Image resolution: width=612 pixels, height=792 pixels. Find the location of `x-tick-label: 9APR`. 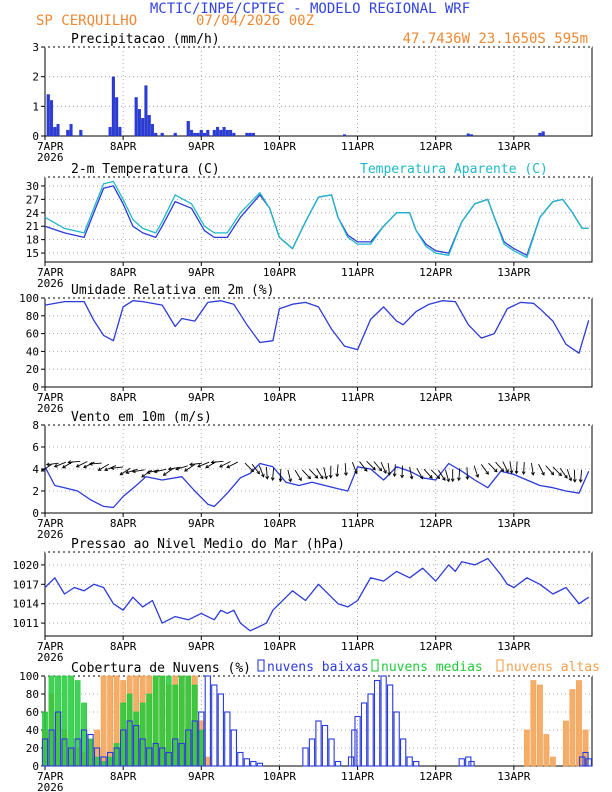

x-tick-label: 9APR is located at coordinates (201, 146).